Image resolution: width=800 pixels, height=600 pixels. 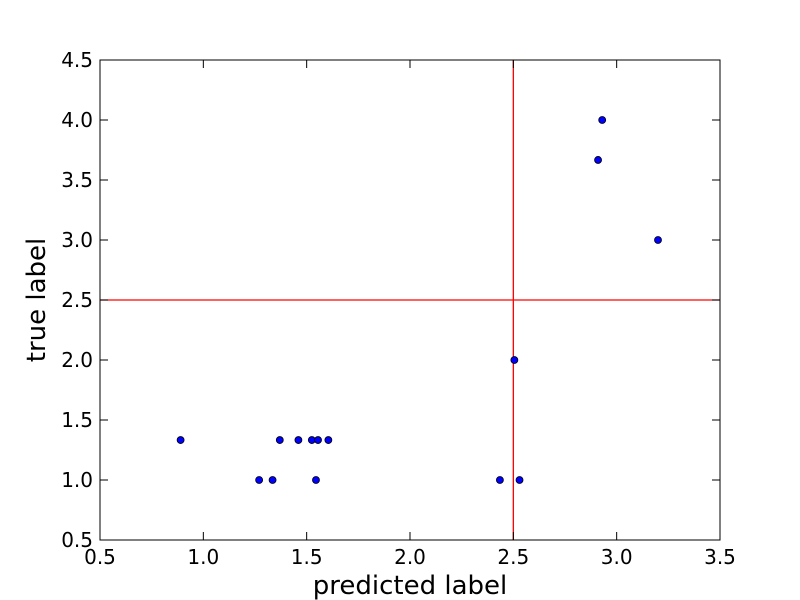 I want to click on y-tick-label: 4.5, so click(x=77, y=60).